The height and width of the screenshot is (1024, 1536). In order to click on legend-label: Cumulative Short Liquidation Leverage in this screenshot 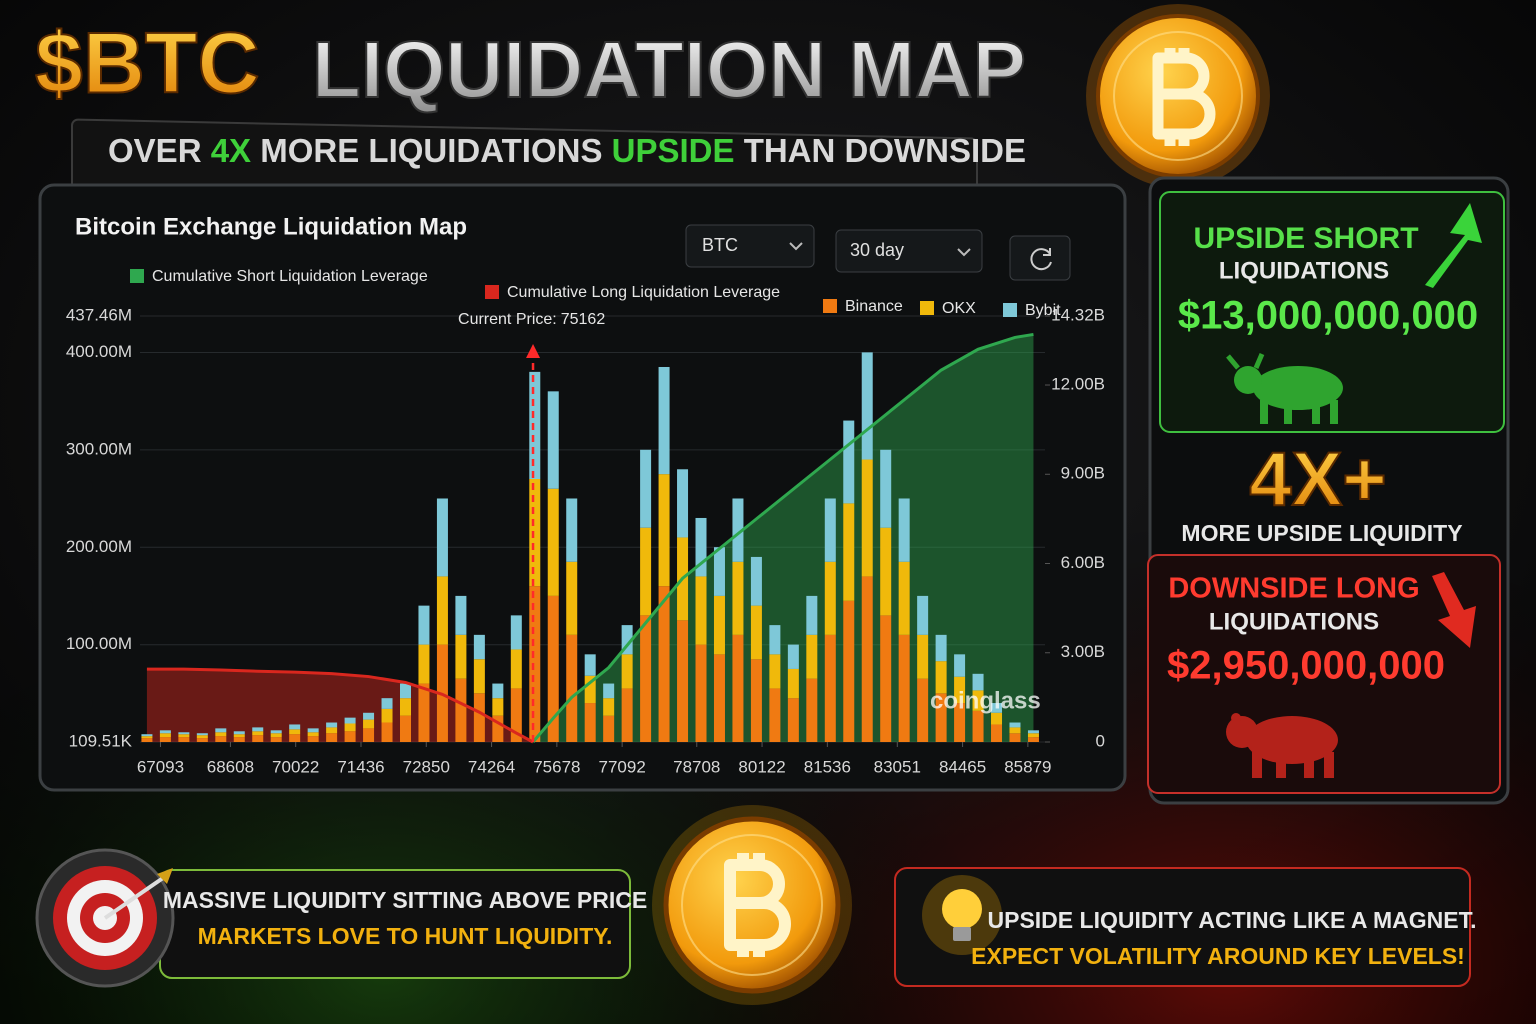, I will do `click(290, 276)`.